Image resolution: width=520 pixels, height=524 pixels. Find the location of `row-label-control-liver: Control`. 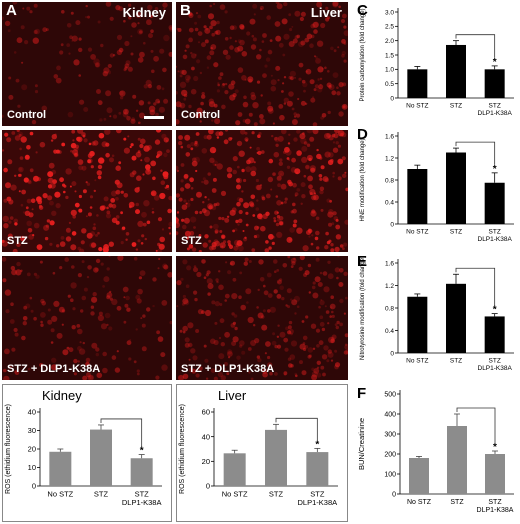

row-label-control-liver: Control is located at coordinates (201, 115).